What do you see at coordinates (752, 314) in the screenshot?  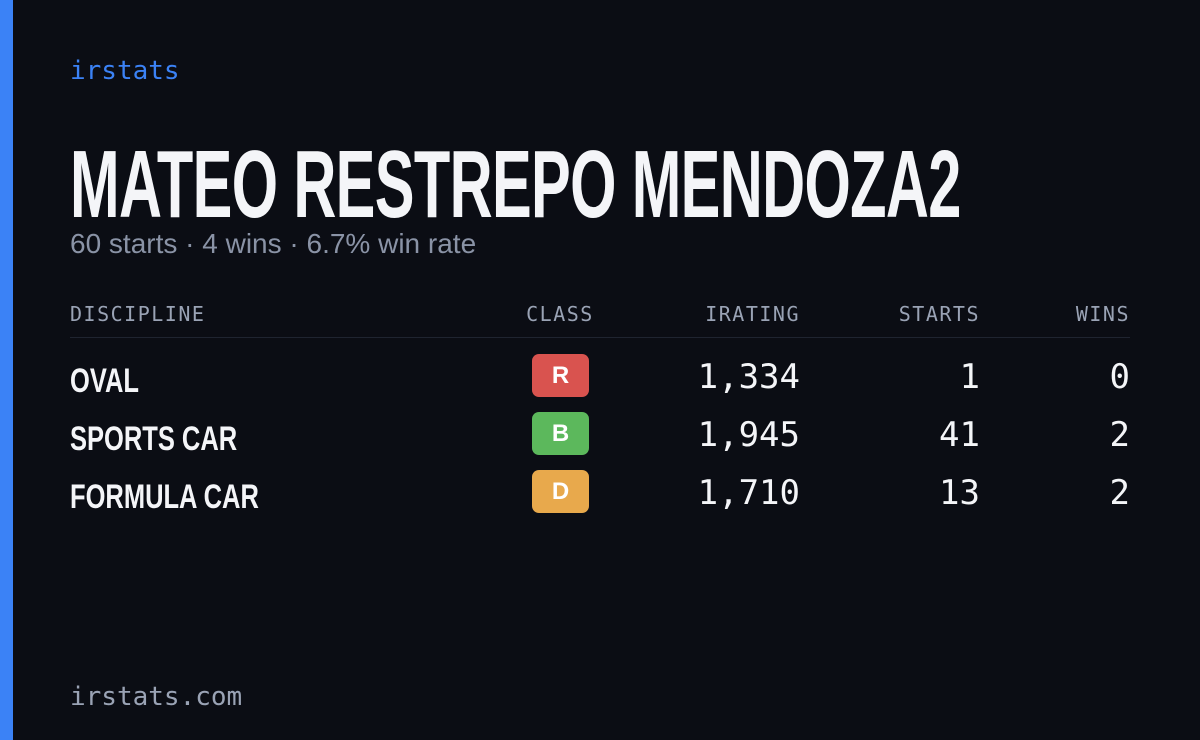 I see `column-header: IRATING` at bounding box center [752, 314].